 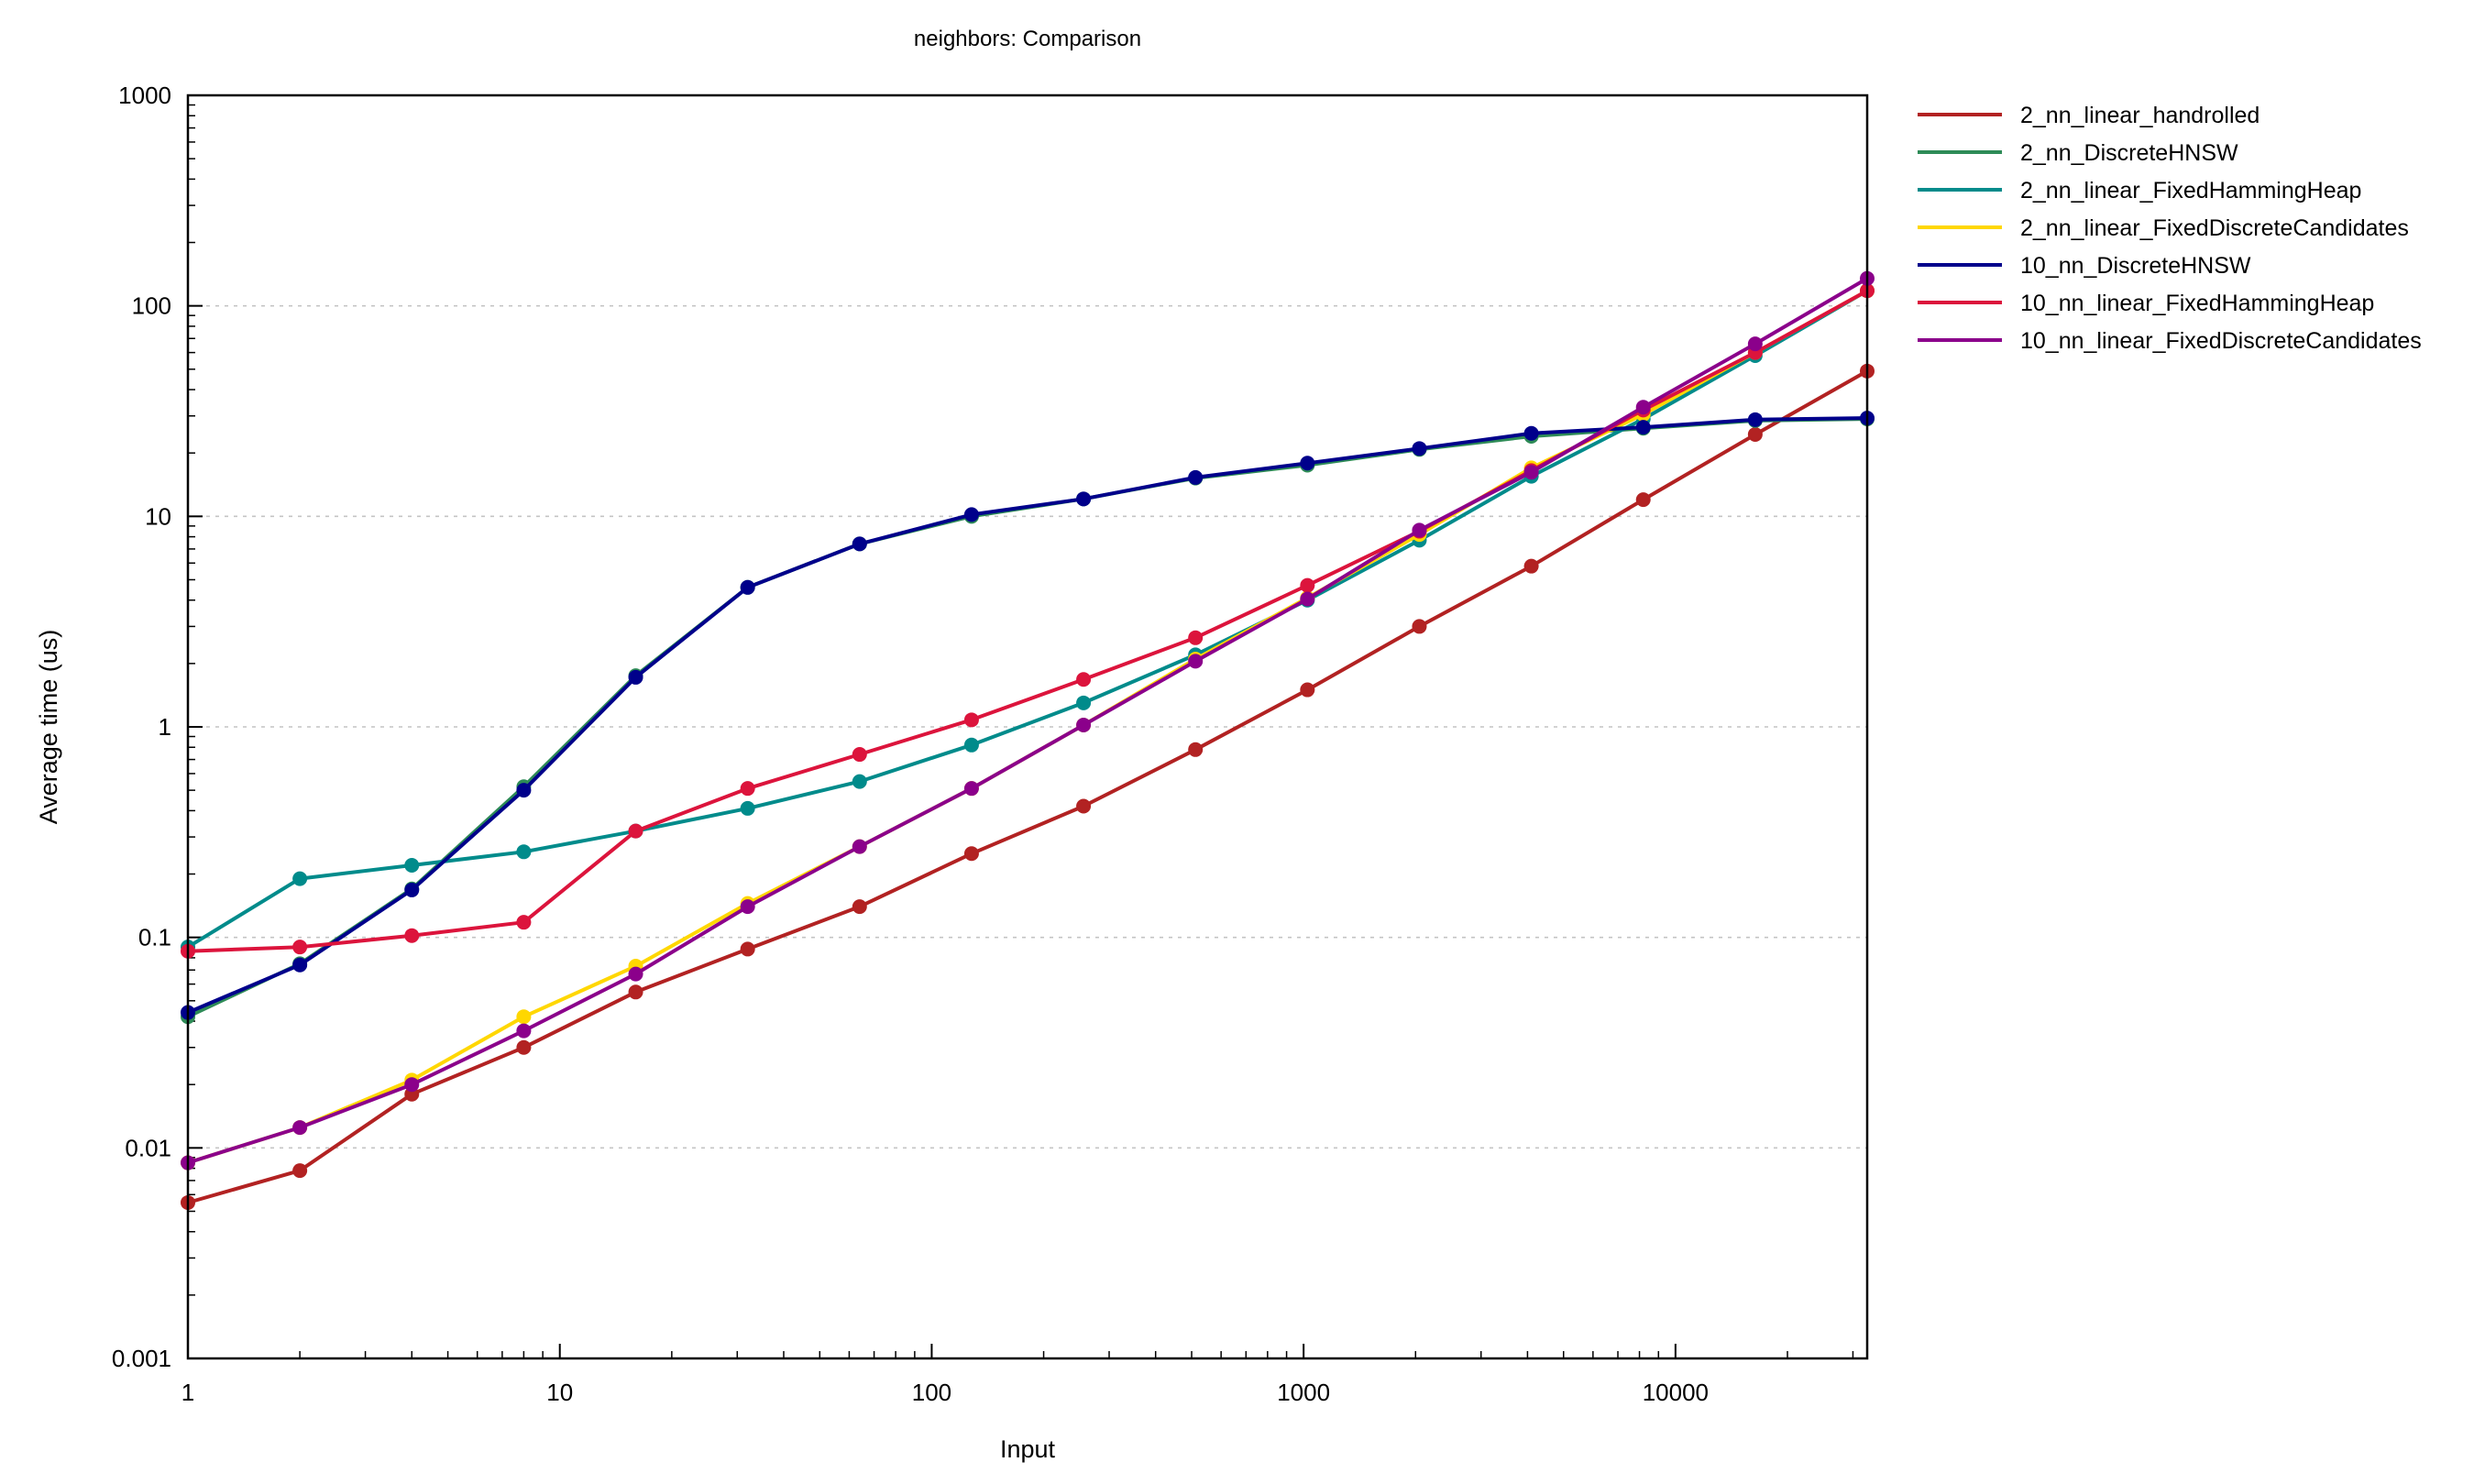 I want to click on legend-item: 10_nn_linear_FixedHammingHeap, so click(x=2146, y=303).